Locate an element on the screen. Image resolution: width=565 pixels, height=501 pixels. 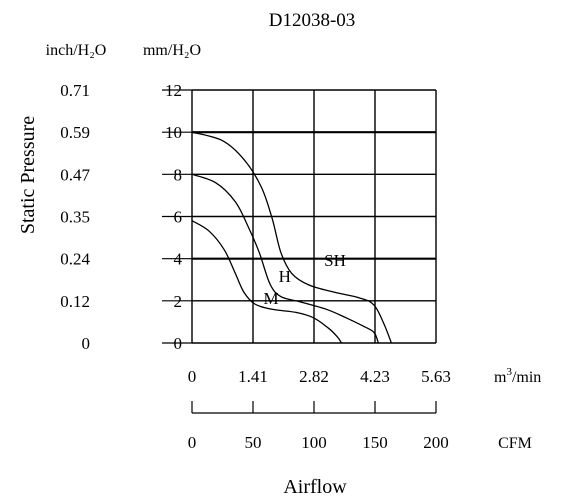
x-unit-m3min-tail: /min is located at coordinates (526, 377).